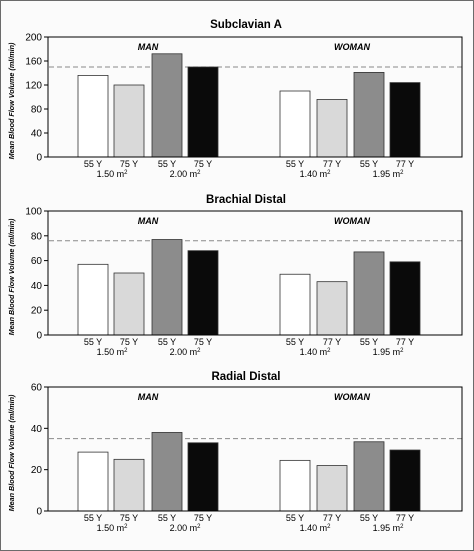  I want to click on chart-title: Brachial Distal, so click(246, 200).